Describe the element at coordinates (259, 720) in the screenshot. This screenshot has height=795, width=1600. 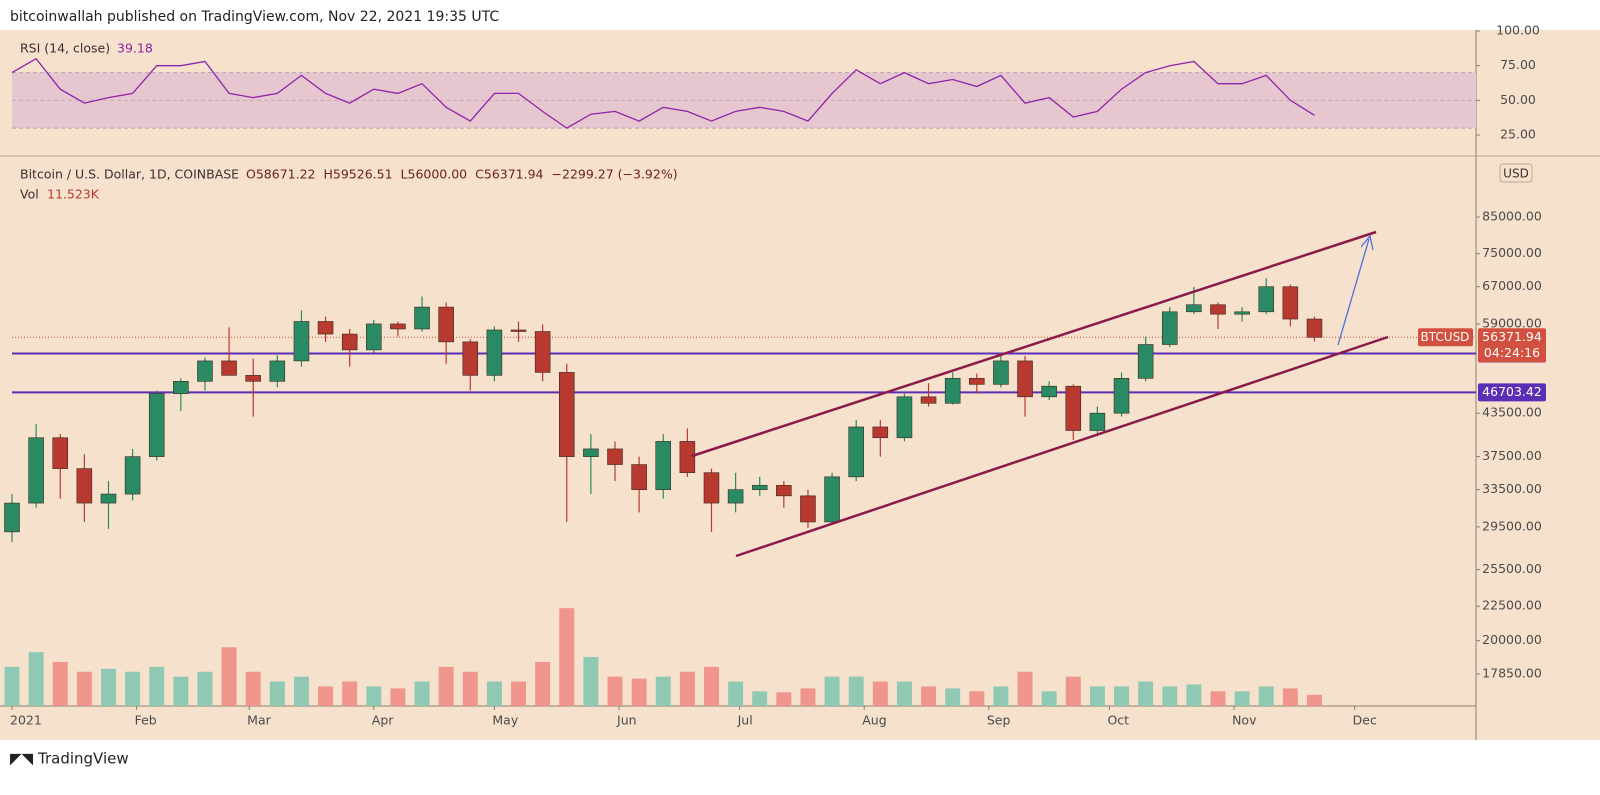
I see `x-tick-label: Mar` at that location.